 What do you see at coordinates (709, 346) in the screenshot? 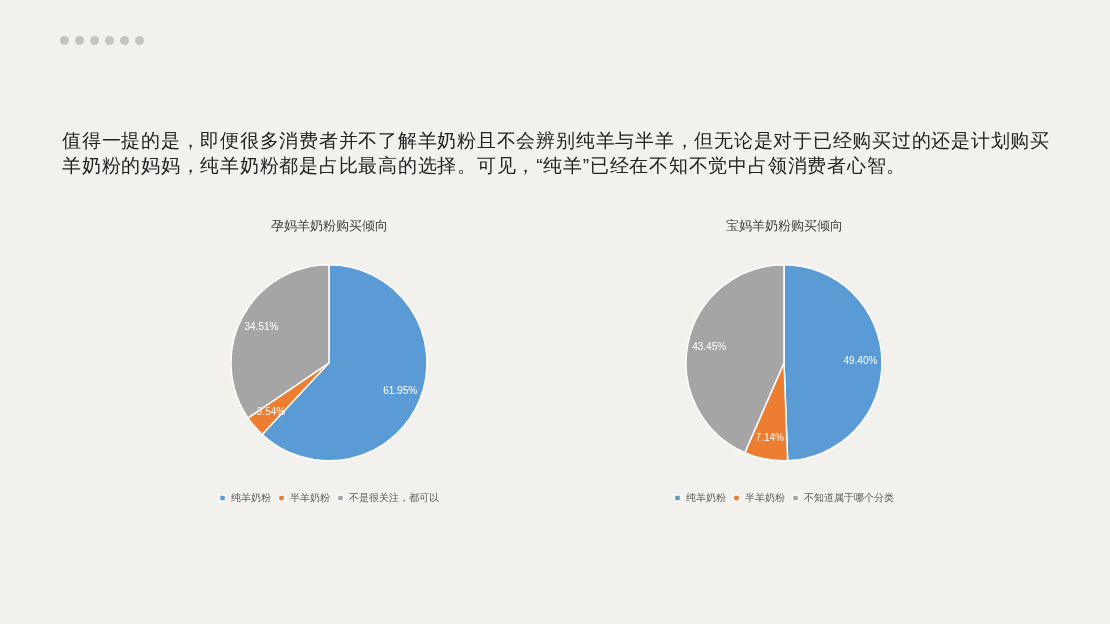
I see `data-label: 43.45%` at bounding box center [709, 346].